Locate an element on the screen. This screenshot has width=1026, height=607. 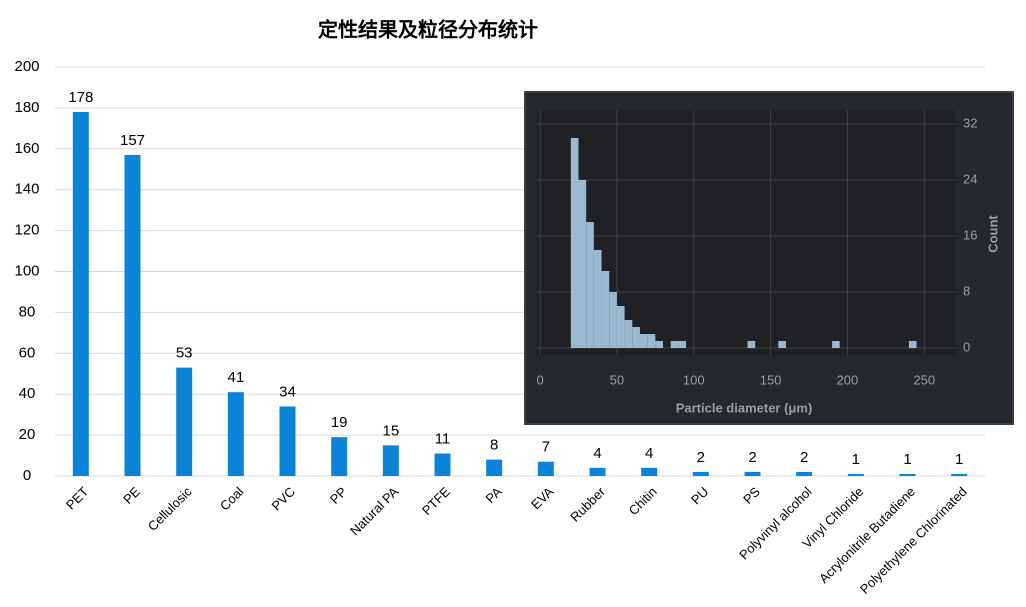
x-tick-label: Polyethylene Chlorinated is located at coordinates (913, 540).